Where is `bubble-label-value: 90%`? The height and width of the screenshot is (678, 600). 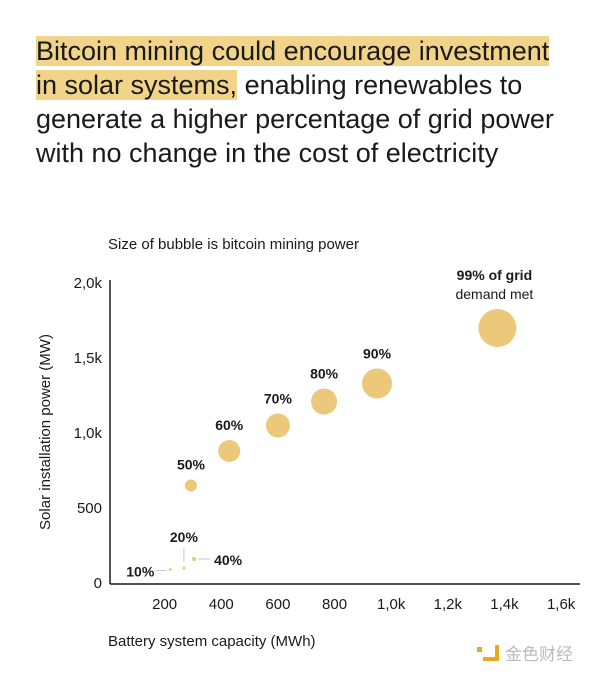 bubble-label-value: 90% is located at coordinates (377, 354).